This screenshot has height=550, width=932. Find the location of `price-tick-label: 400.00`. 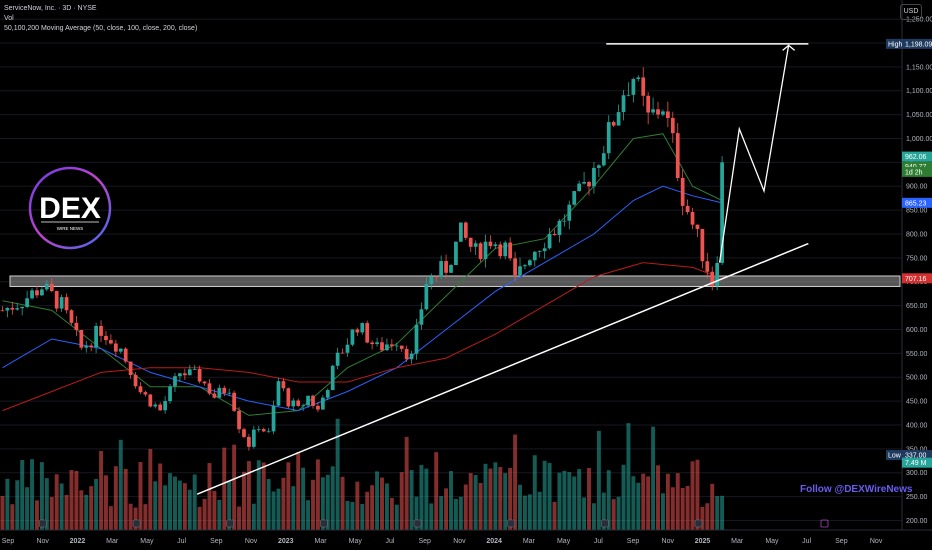

price-tick-label: 400.00 is located at coordinates (917, 425).